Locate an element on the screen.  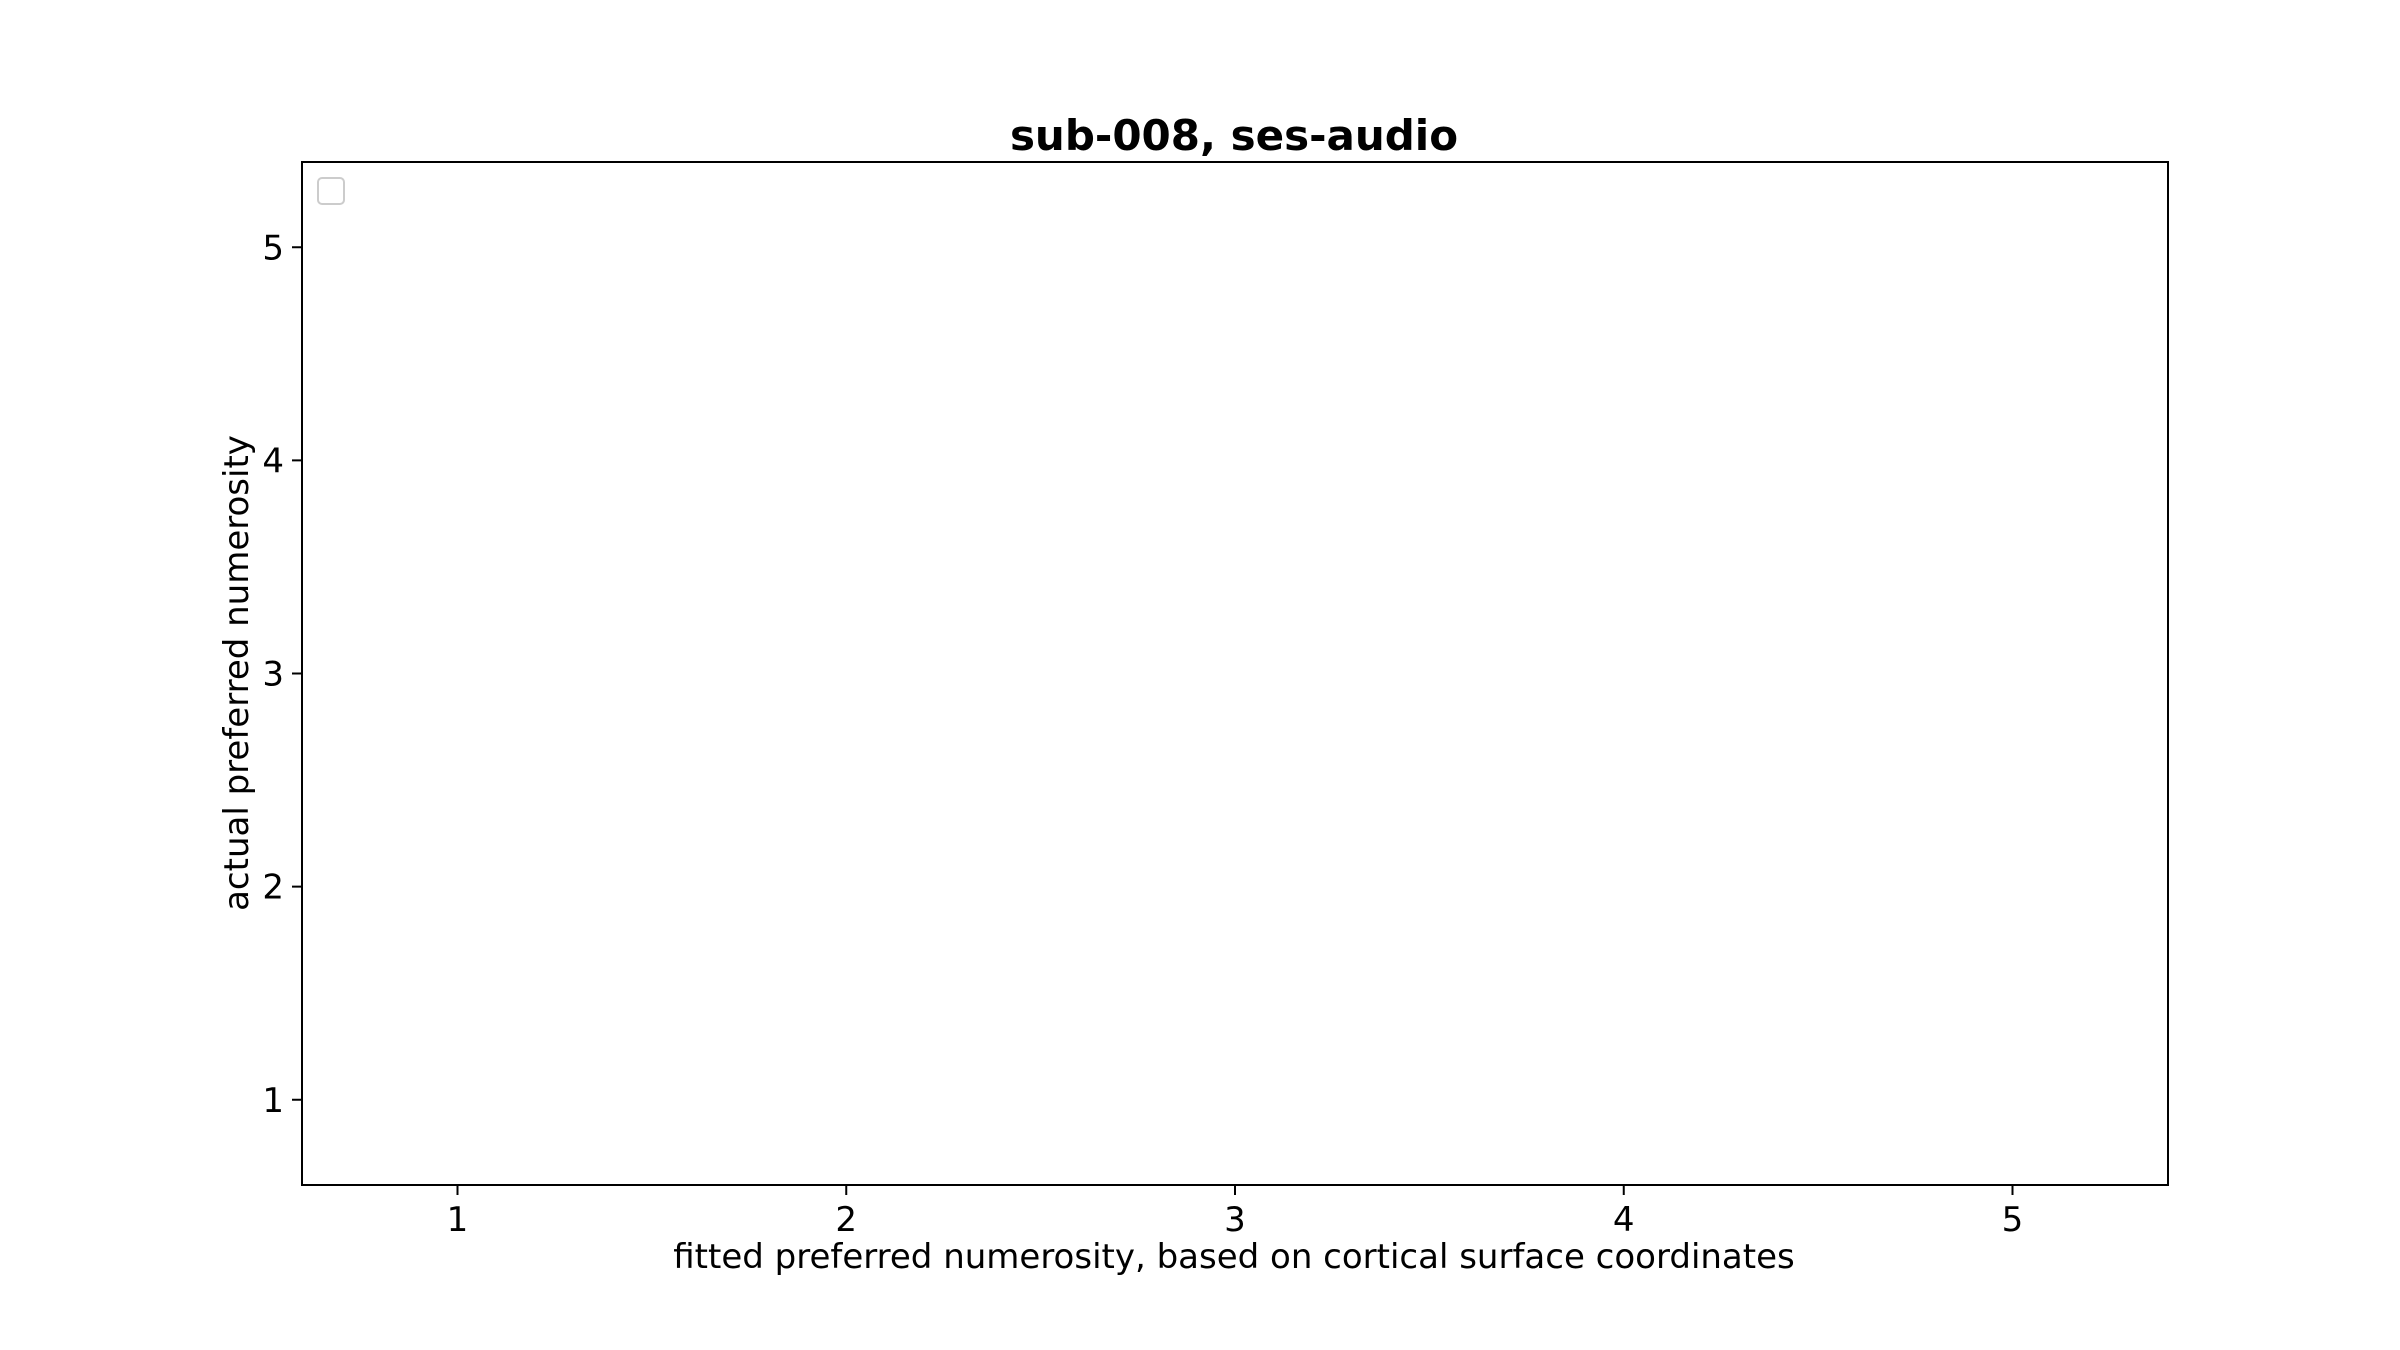
y-tick-label: 4 is located at coordinates (273, 461).